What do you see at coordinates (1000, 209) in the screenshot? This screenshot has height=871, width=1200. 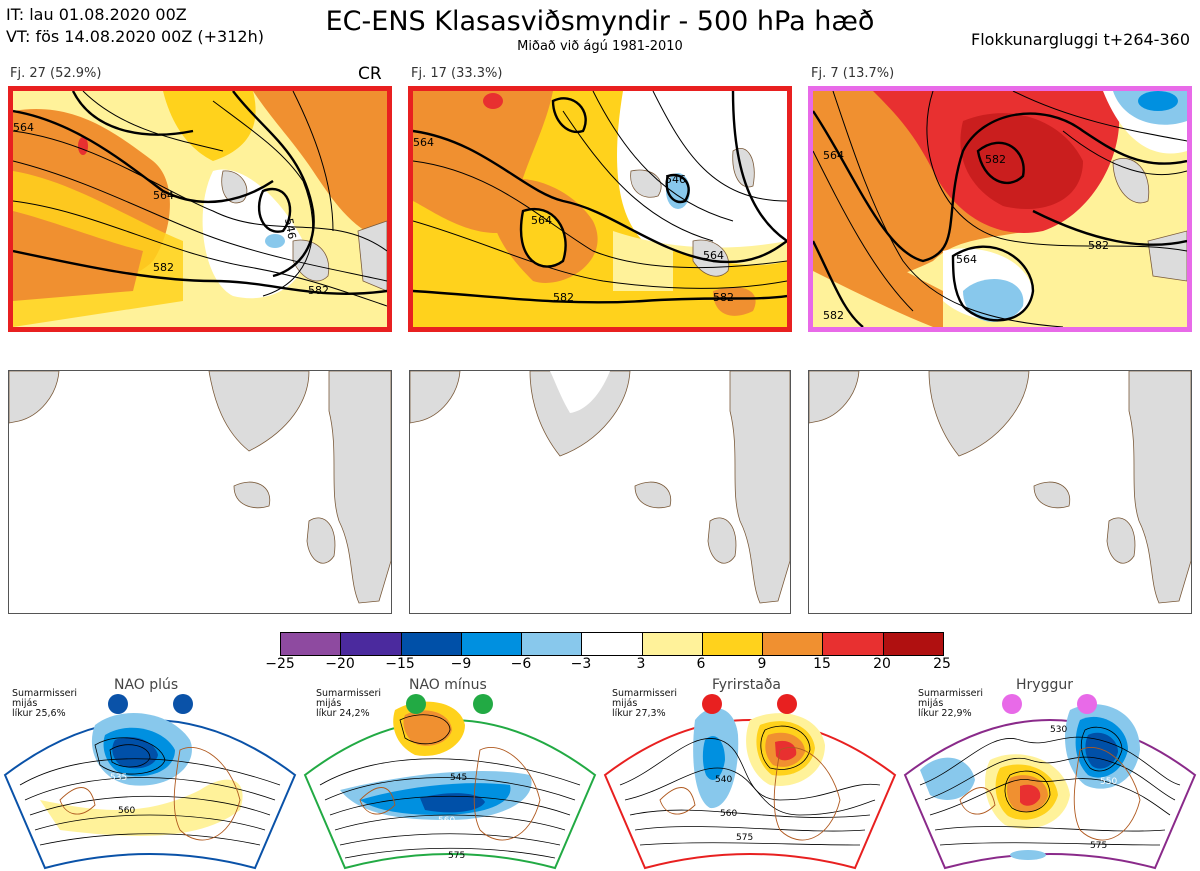 I see `cluster-3-map: 564 582 564 582 582` at bounding box center [1000, 209].